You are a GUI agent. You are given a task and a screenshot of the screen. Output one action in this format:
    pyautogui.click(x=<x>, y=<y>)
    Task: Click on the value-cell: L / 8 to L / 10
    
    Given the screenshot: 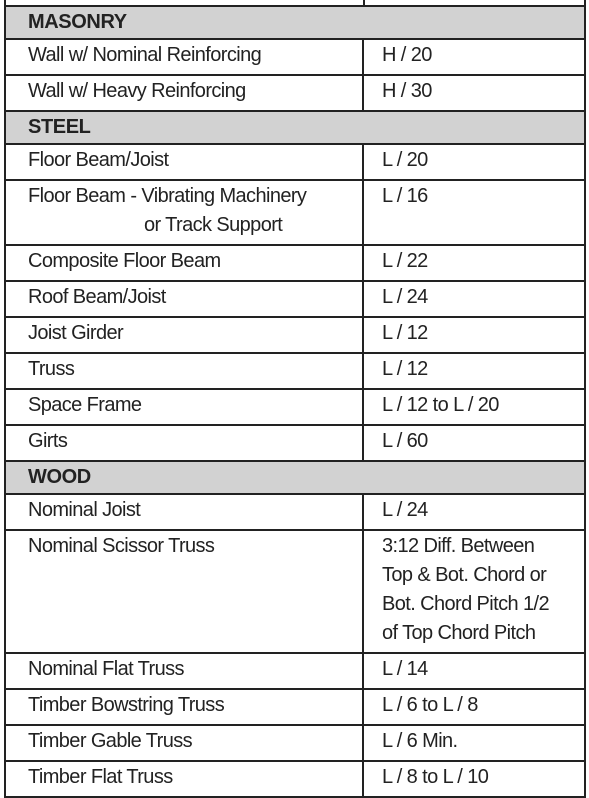 What is the action you would take?
    pyautogui.click(x=474, y=779)
    